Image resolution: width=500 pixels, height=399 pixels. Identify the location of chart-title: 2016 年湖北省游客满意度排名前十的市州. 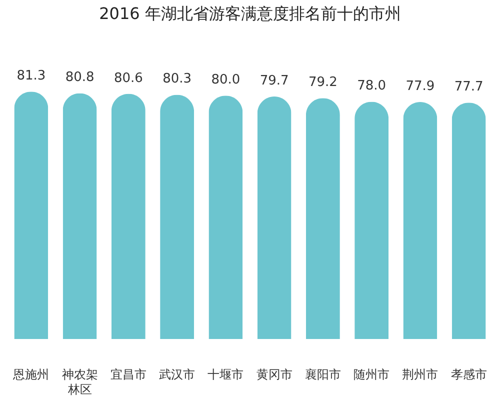
(250, 13).